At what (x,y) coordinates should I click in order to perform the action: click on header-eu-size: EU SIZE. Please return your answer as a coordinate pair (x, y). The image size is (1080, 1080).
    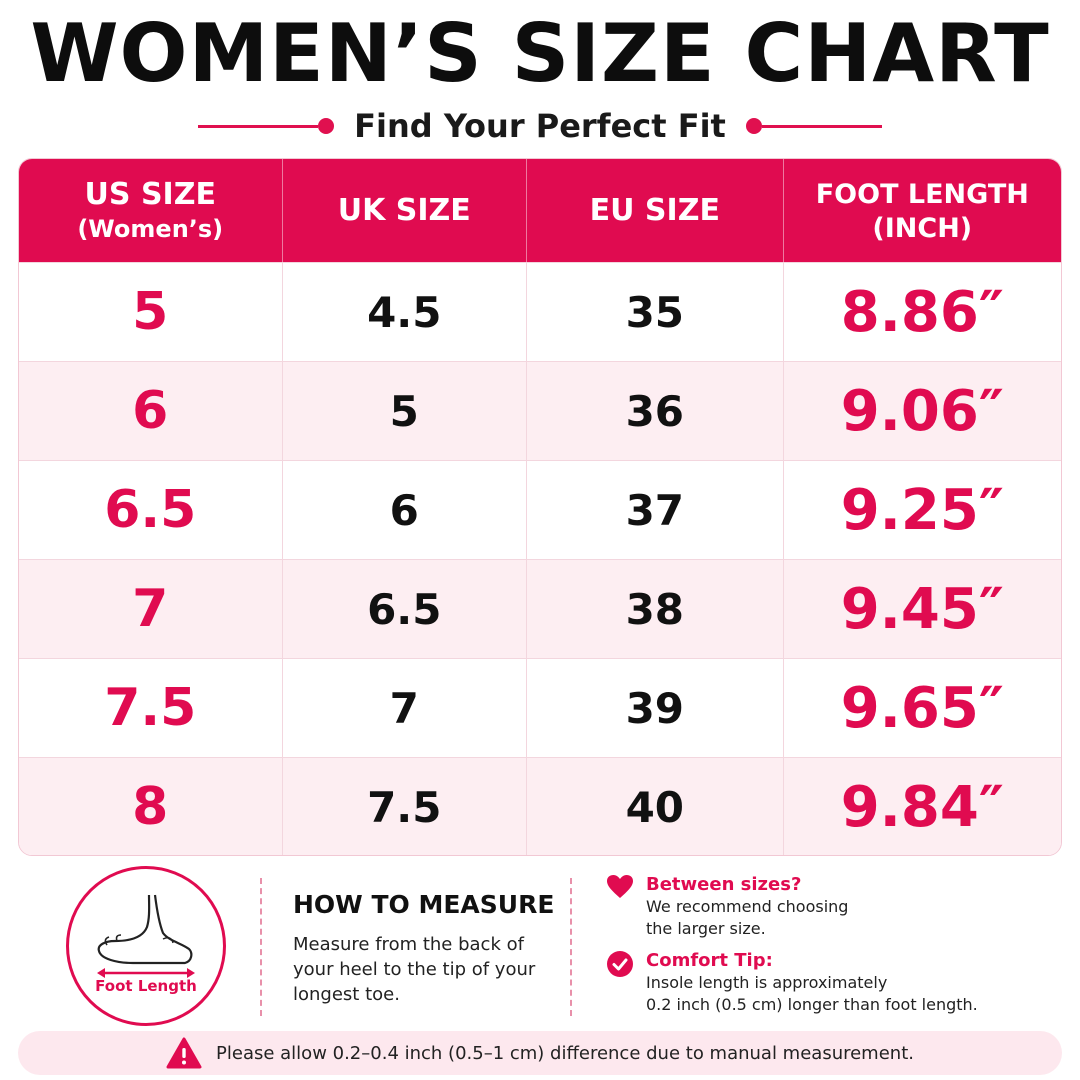
    Looking at the image, I should click on (655, 210).